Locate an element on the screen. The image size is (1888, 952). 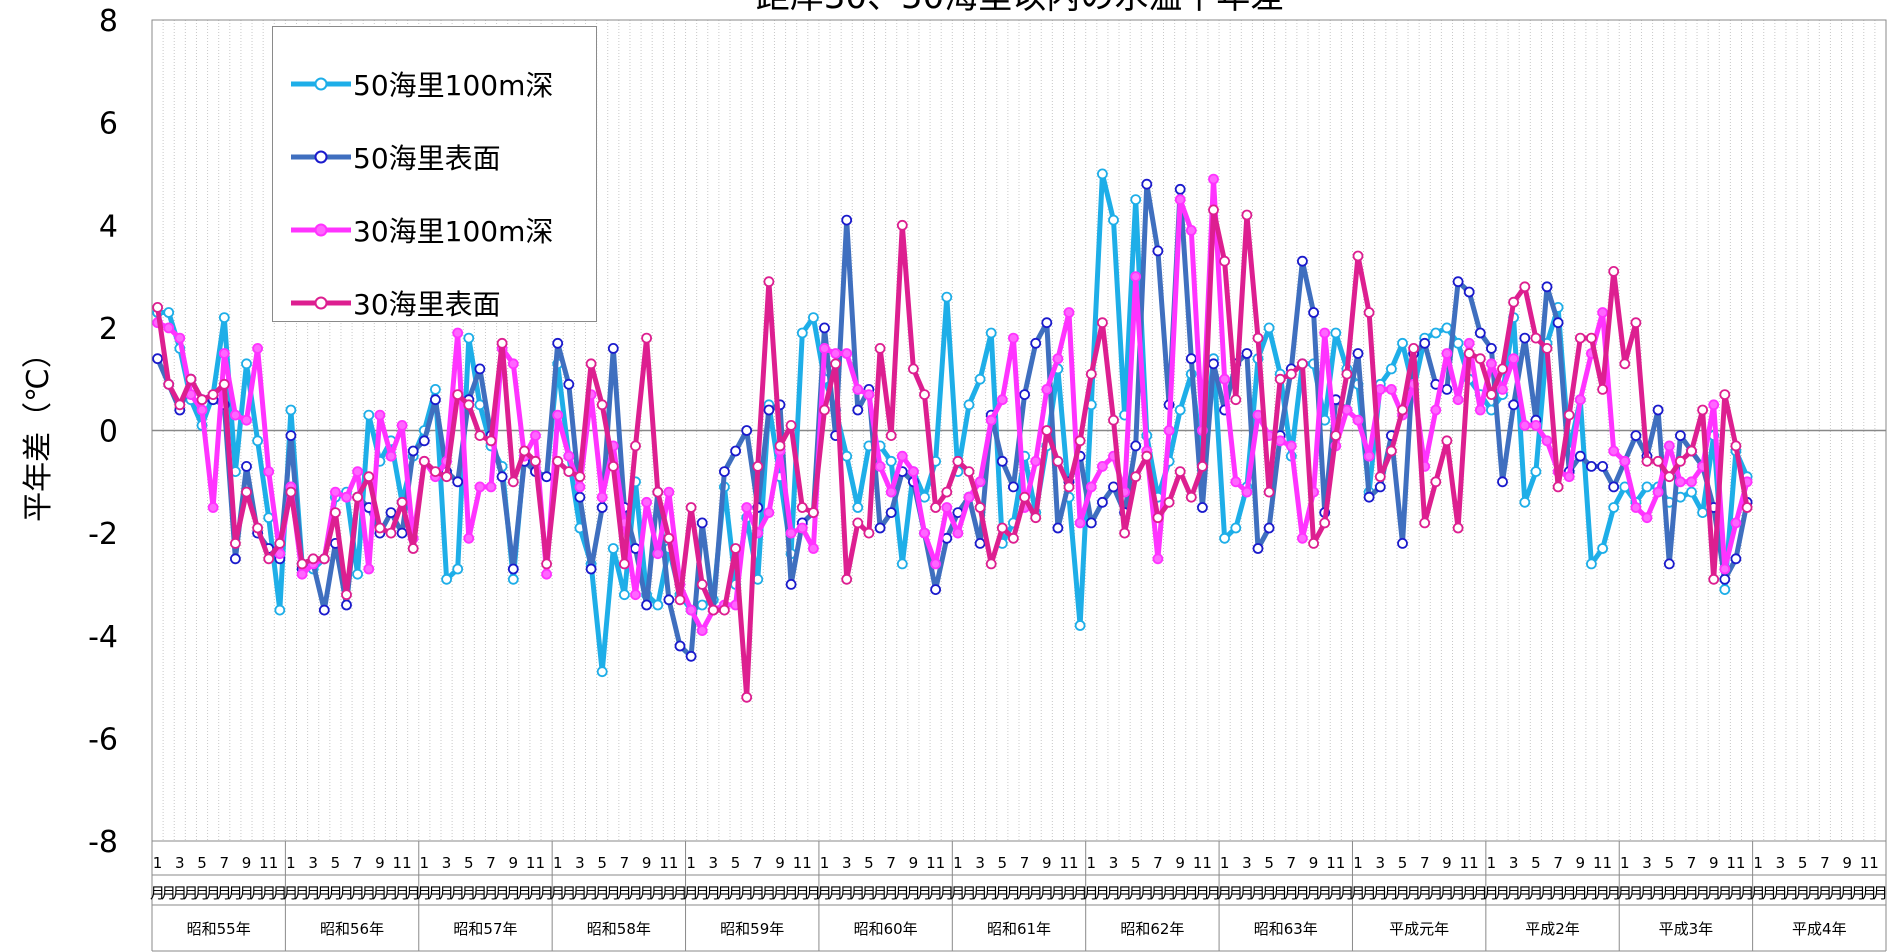
year-label: 昭和56年 is located at coordinates (352, 929).